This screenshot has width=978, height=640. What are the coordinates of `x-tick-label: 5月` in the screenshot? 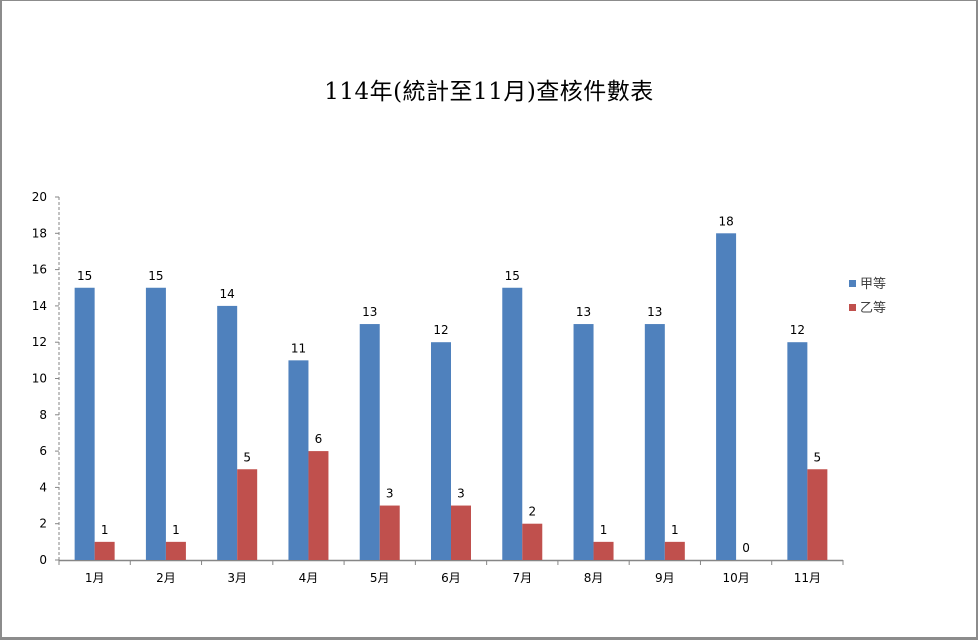 It's located at (380, 578).